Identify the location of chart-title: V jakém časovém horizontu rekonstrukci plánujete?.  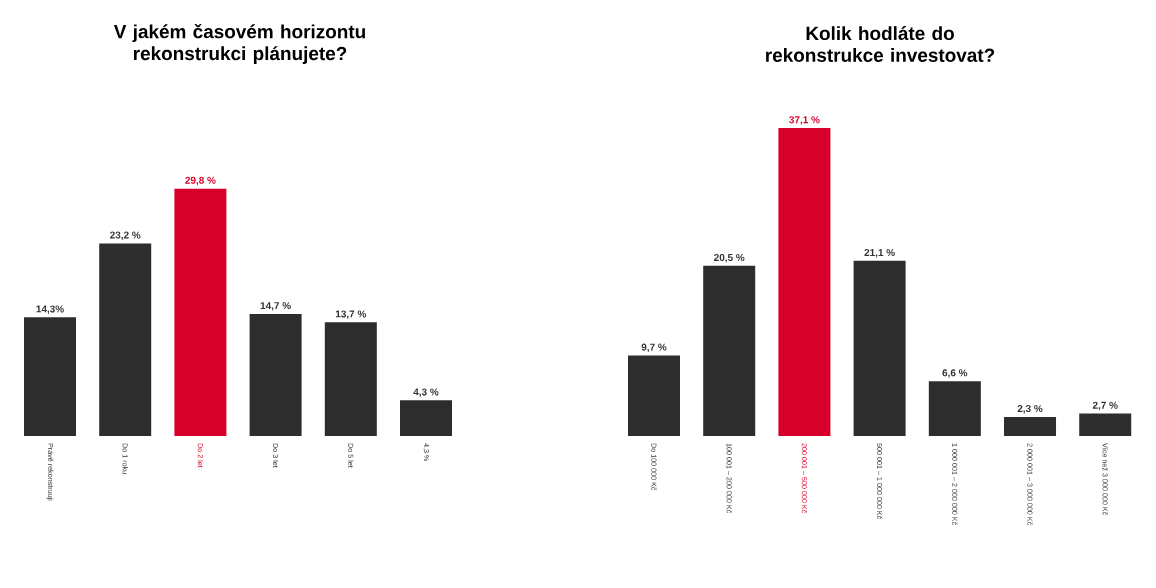
(239, 44).